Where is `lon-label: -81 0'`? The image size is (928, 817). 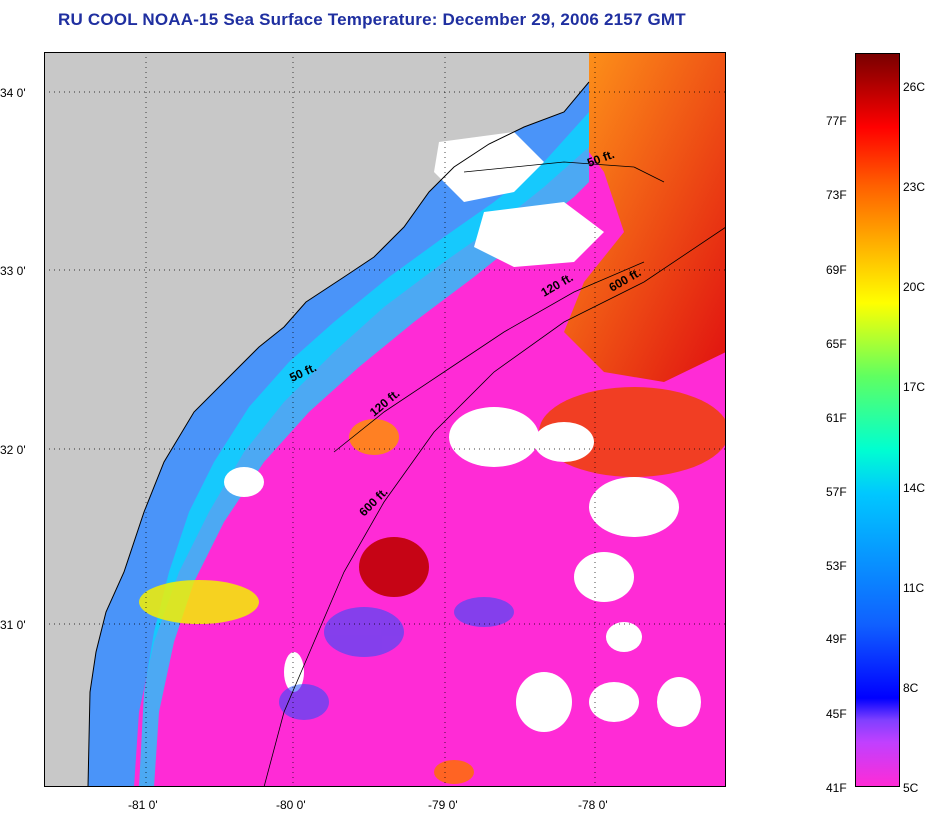
lon-label: -81 0' is located at coordinates (143, 805).